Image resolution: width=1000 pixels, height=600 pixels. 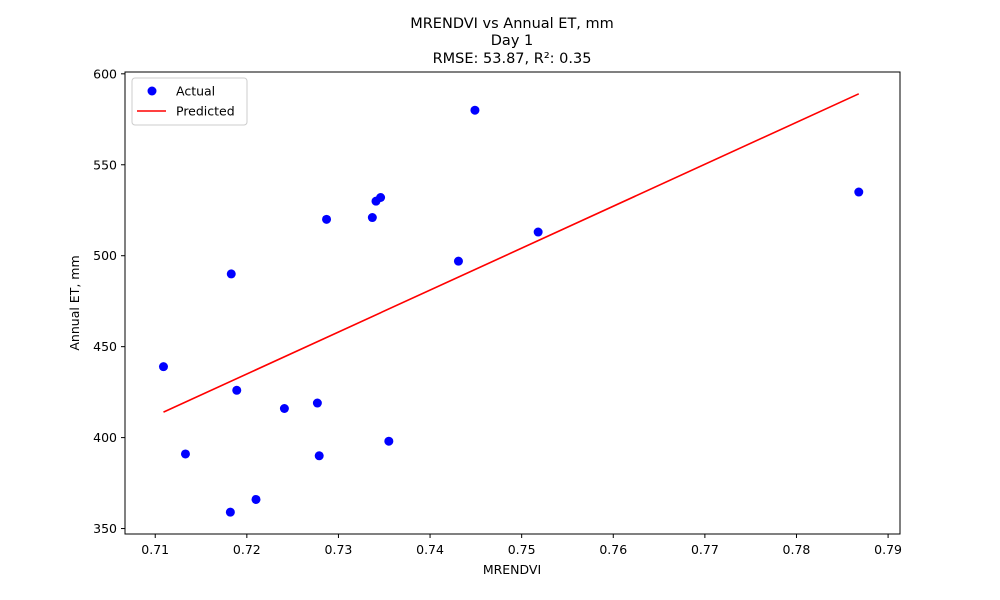 What do you see at coordinates (155, 549) in the screenshot?
I see `x-tick-label: 0.71` at bounding box center [155, 549].